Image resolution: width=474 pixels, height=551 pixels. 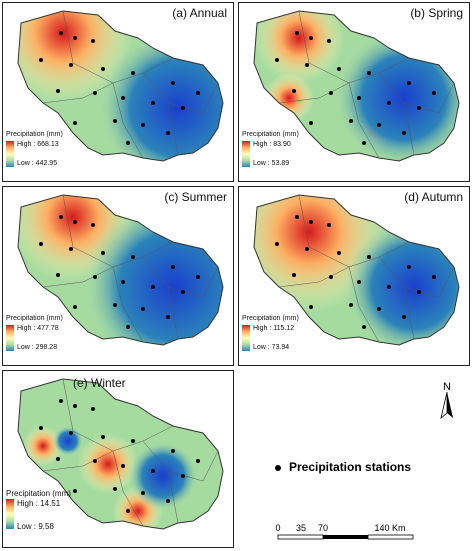 What do you see at coordinates (344, 531) in the screenshot?
I see `scale-bar: 0 35 70 140 Km` at bounding box center [344, 531].